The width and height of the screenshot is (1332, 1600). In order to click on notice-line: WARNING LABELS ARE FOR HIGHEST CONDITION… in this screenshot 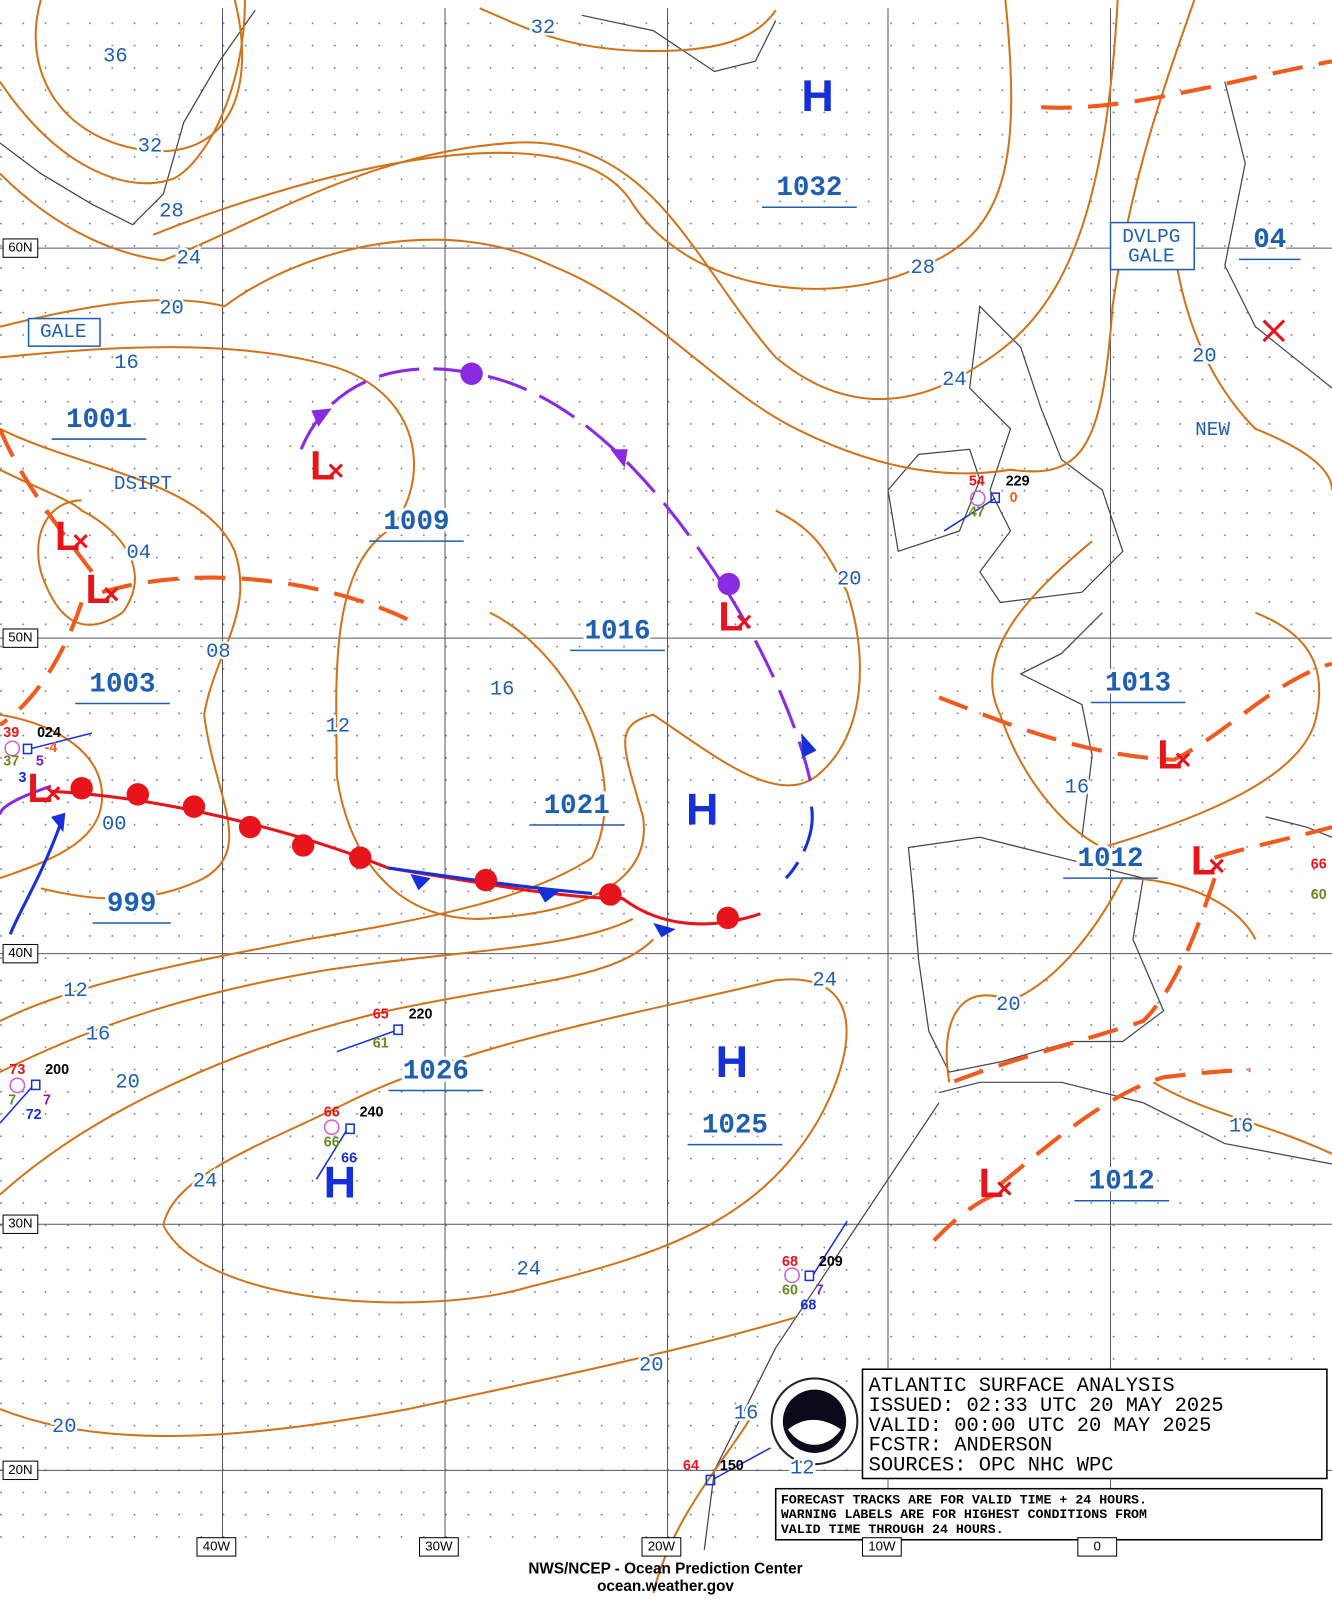, I will do `click(964, 1514)`.